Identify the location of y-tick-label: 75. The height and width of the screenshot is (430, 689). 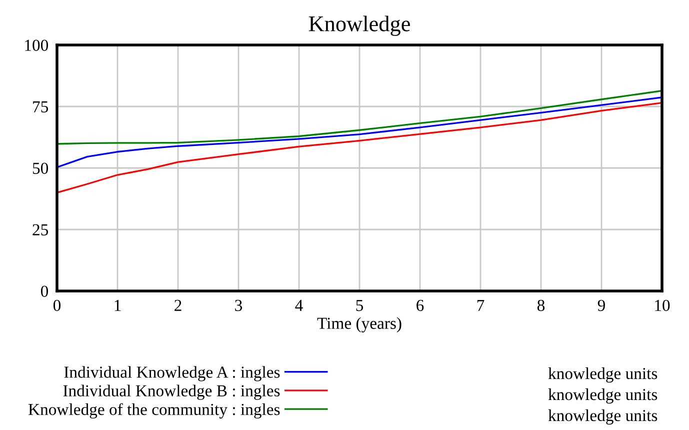
(40, 106).